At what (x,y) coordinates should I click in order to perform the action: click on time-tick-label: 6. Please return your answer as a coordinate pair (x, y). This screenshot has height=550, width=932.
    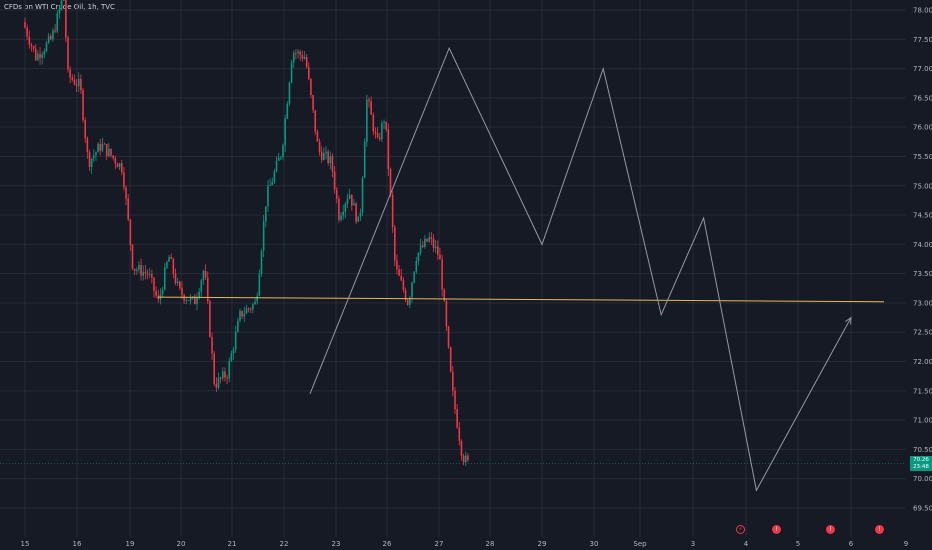
    Looking at the image, I should click on (851, 544).